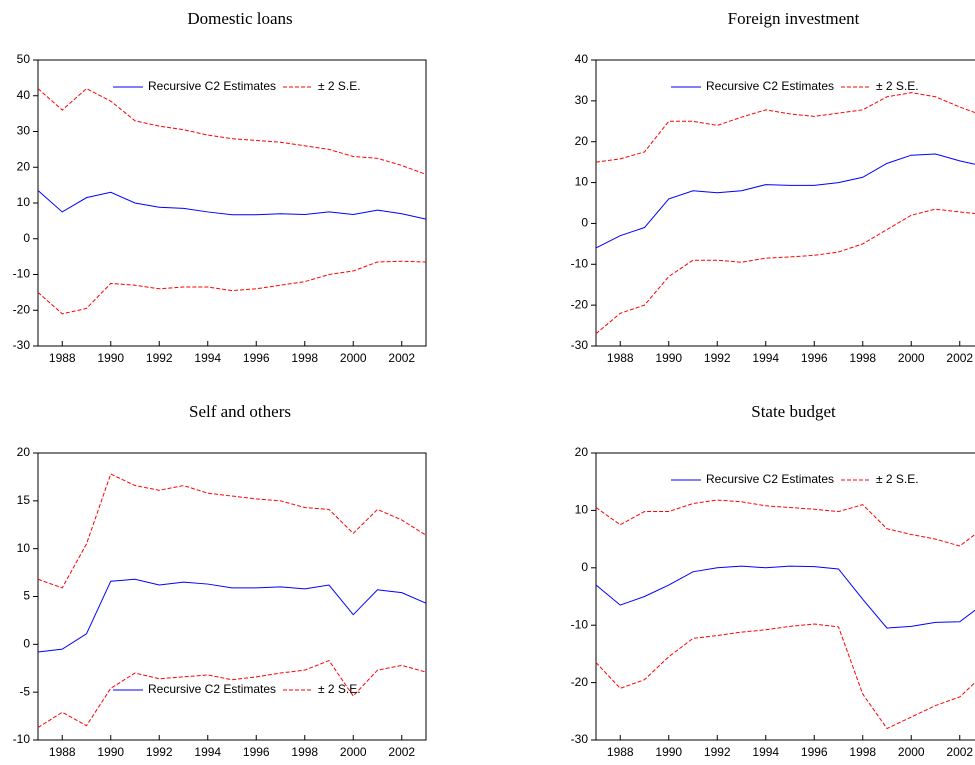  What do you see at coordinates (240, 411) in the screenshot?
I see `chart-title: Self and others` at bounding box center [240, 411].